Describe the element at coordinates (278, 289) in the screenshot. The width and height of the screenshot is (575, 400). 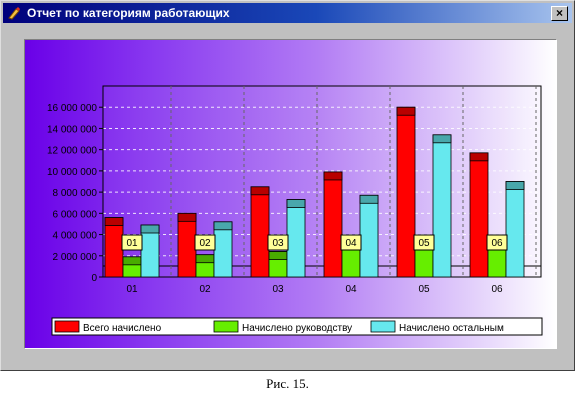
I see `x-tick-label: 03` at that location.